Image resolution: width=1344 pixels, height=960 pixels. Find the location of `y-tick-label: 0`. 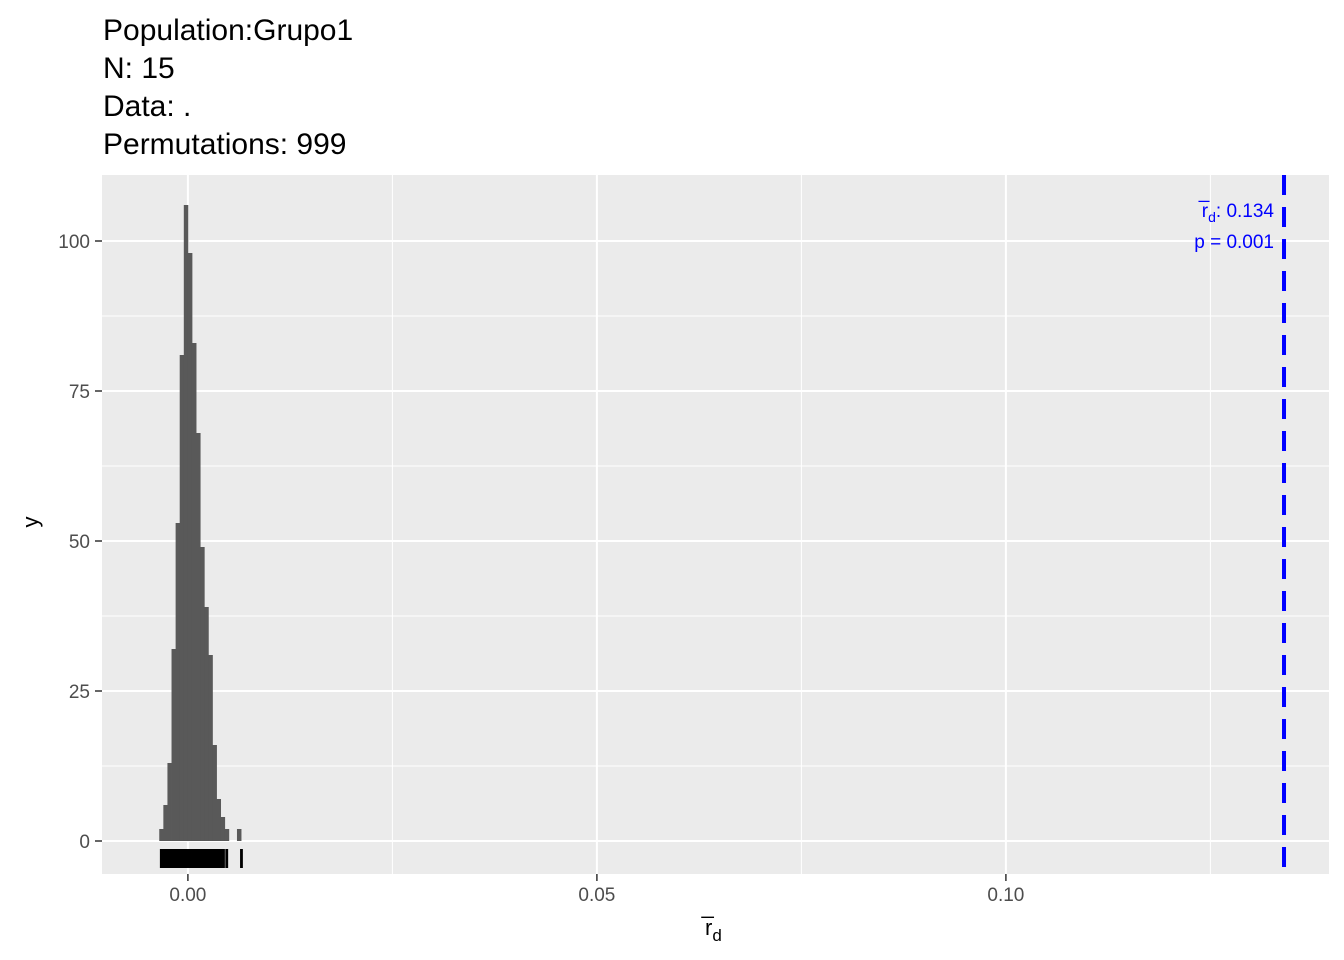

y-tick-label: 0 is located at coordinates (84, 842).